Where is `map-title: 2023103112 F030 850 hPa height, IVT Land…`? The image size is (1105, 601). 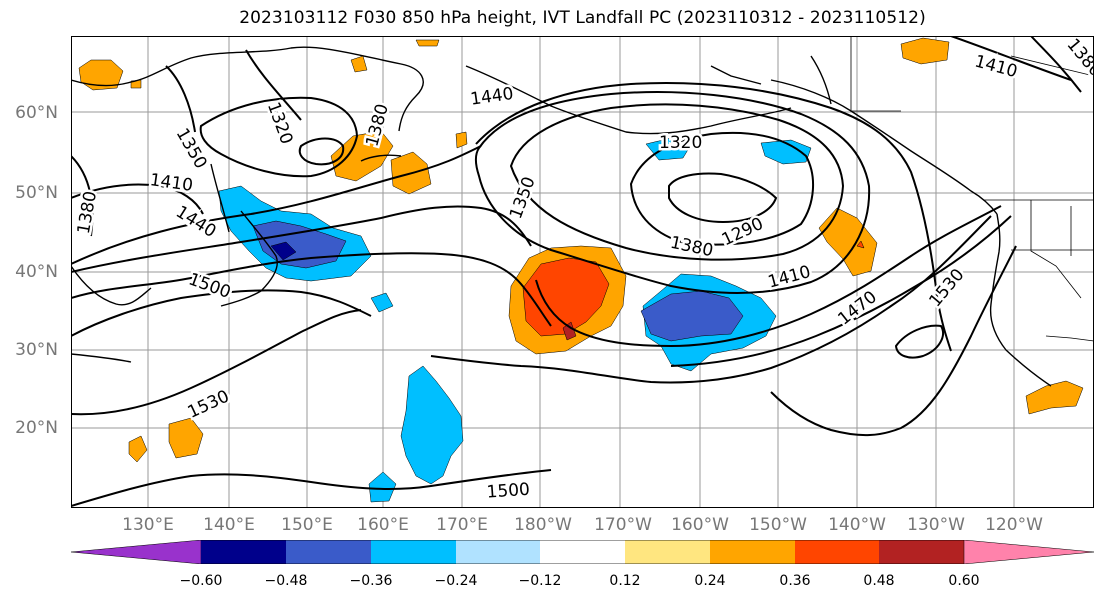 map-title: 2023103112 F030 850 hPa height, IVT Land… is located at coordinates (582, 18).